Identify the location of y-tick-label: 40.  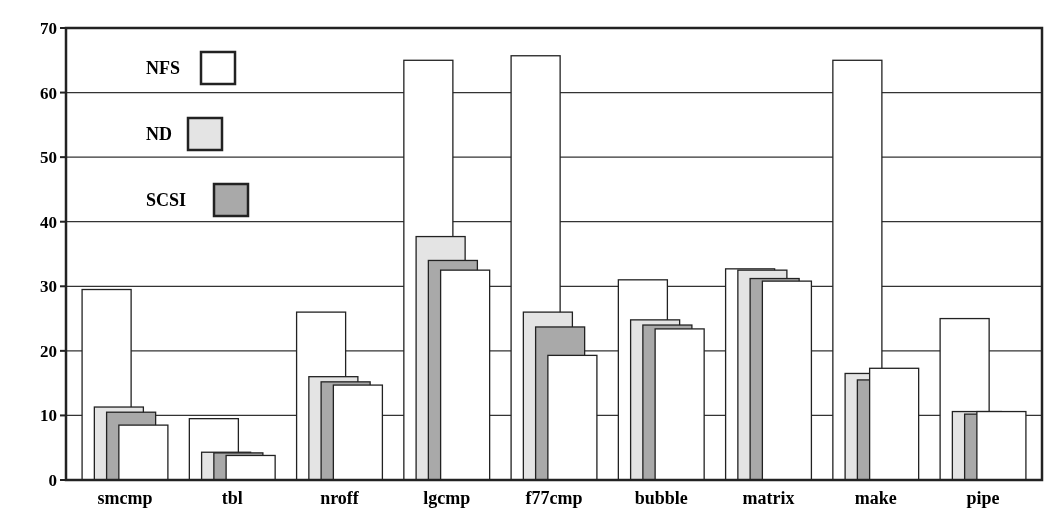
(48, 222).